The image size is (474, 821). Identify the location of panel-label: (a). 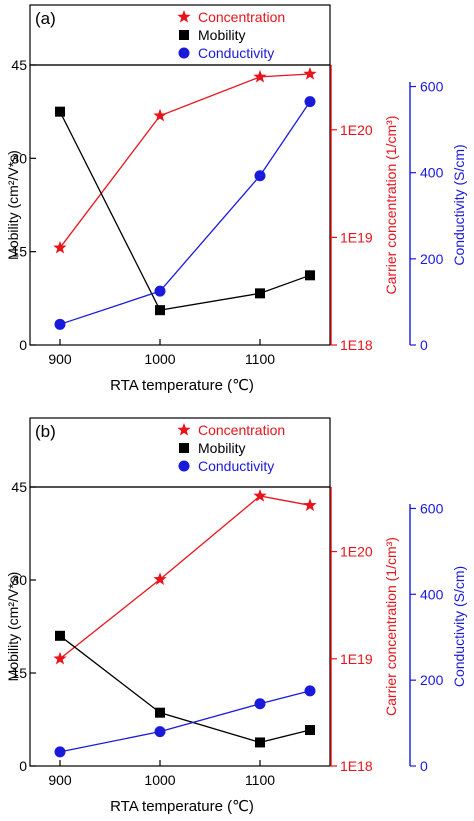
(45, 18).